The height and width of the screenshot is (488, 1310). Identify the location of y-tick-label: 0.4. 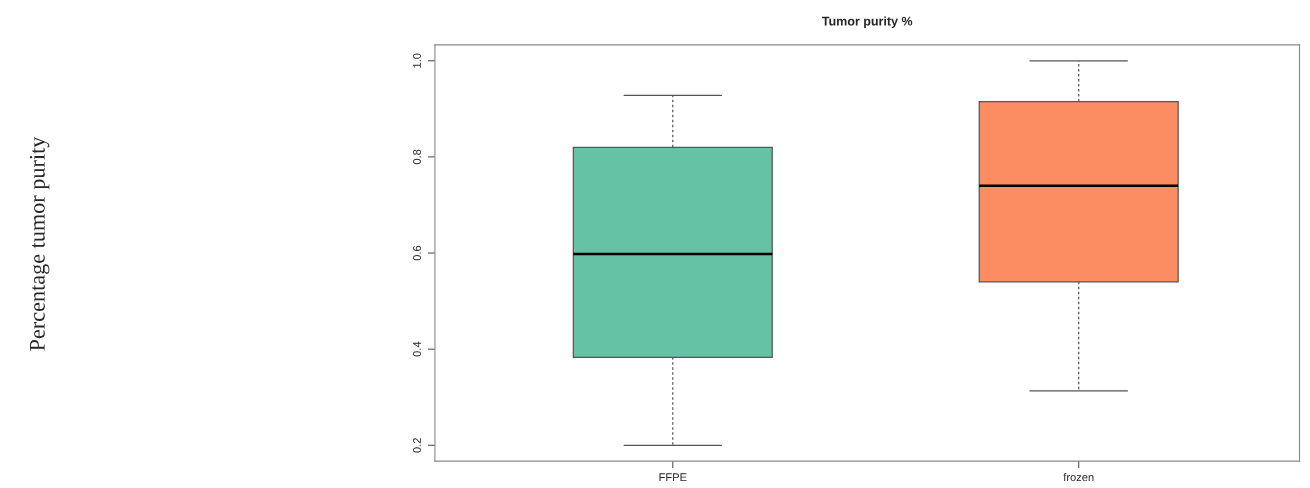
(417, 349).